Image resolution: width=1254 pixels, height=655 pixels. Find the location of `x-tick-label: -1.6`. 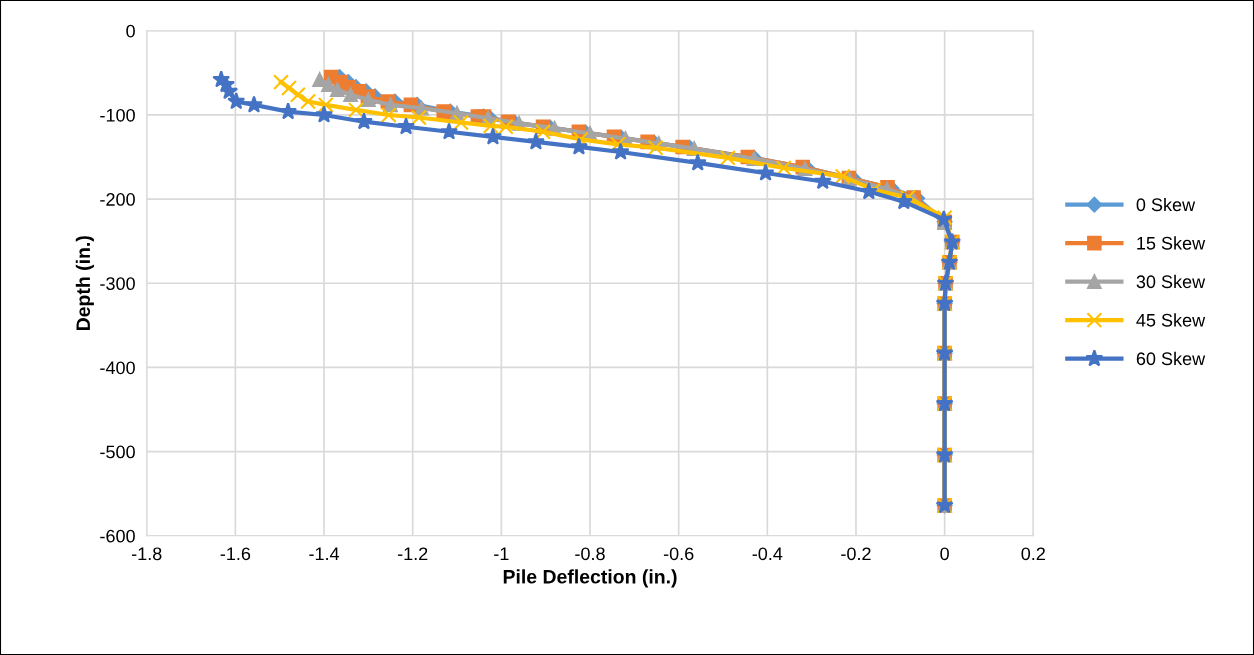

x-tick-label: -1.6 is located at coordinates (235, 554).